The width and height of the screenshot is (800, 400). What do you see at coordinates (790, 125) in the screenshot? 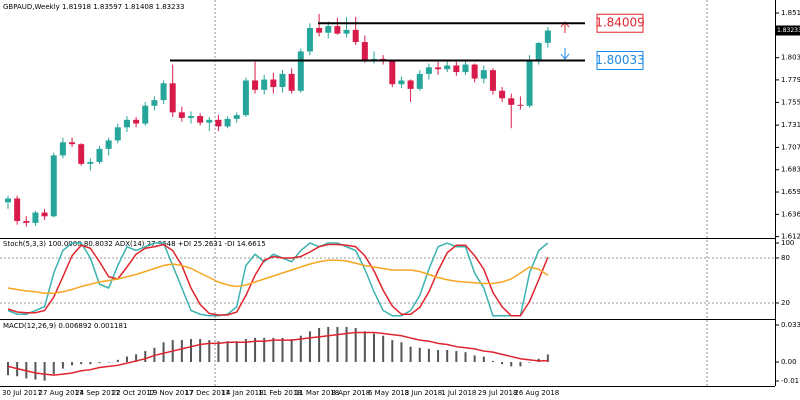
I see `y-tick-label: 1.7313` at bounding box center [790, 125].